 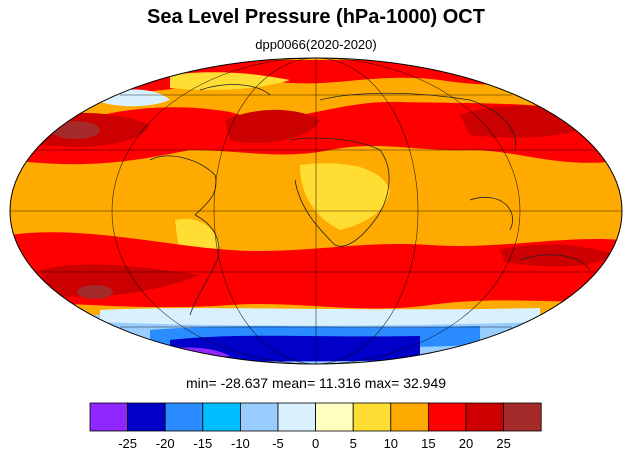 I want to click on colorbar-label: 10, so click(x=391, y=443).